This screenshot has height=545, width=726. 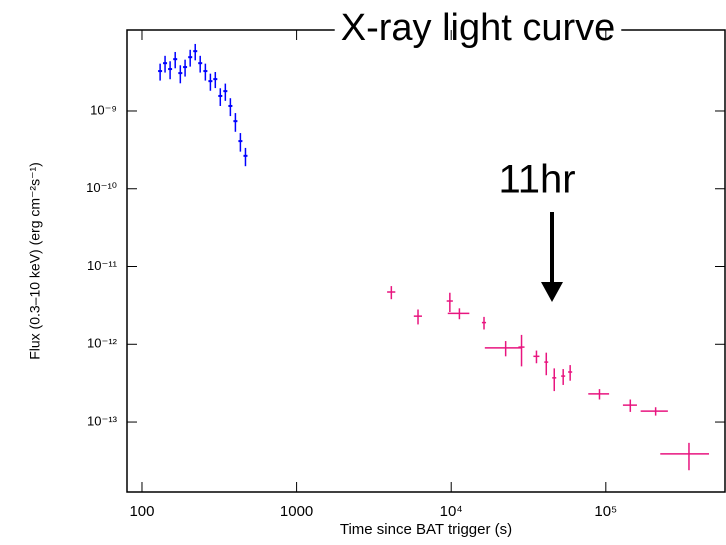 I want to click on x-tick-label: 100, so click(x=141, y=511).